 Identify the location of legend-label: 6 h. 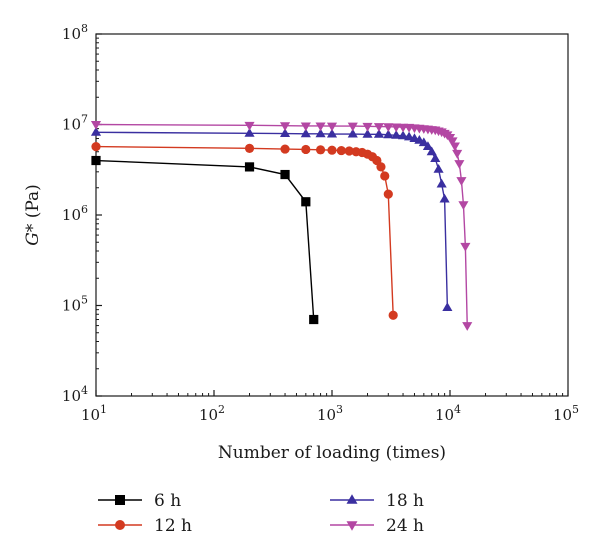
(167, 501).